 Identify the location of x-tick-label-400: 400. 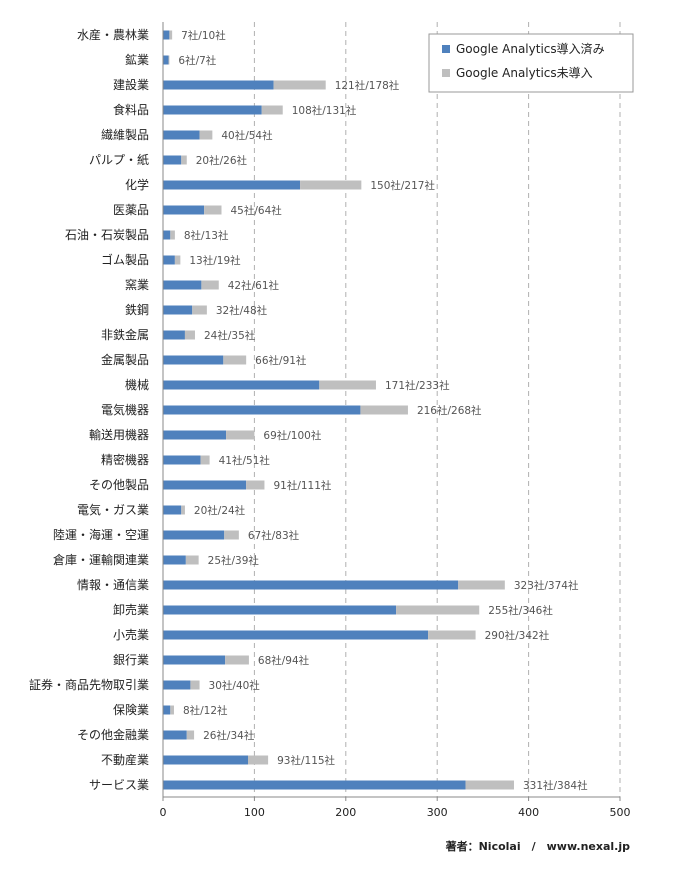
(528, 812).